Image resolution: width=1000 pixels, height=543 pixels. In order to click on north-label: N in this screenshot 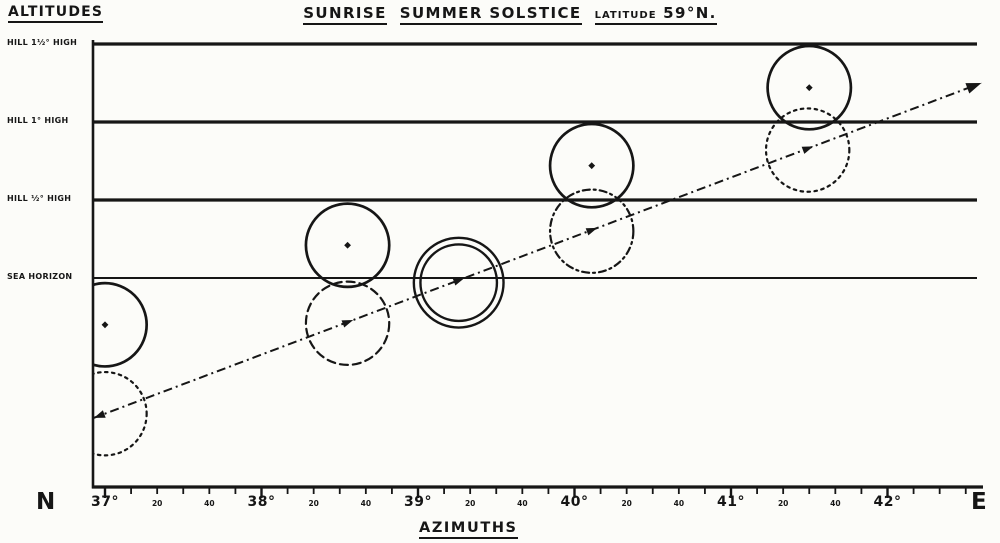, I will do `click(46, 502)`.